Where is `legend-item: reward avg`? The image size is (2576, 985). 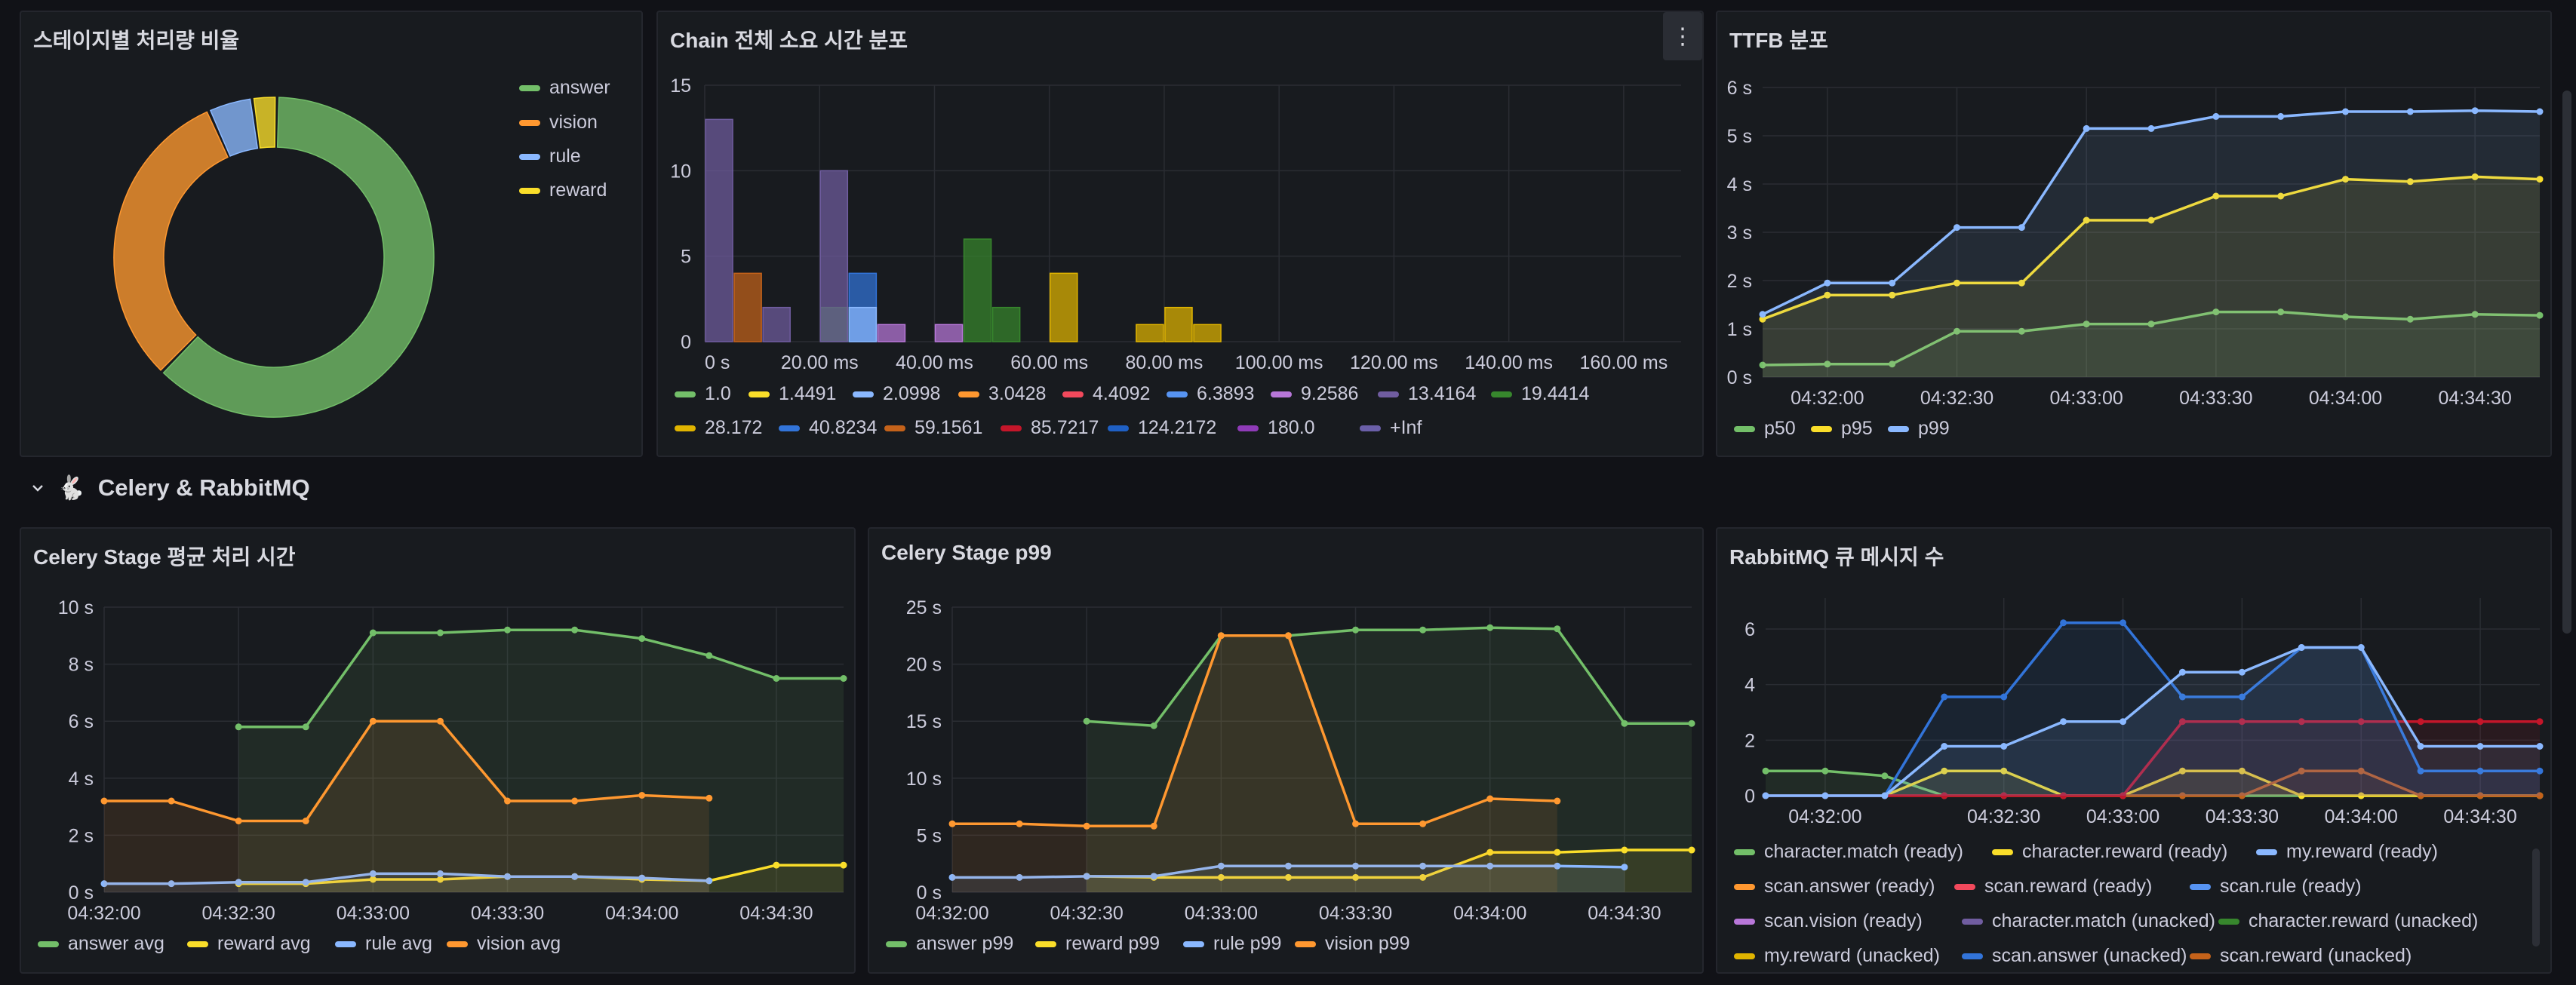 legend-item: reward avg is located at coordinates (249, 944).